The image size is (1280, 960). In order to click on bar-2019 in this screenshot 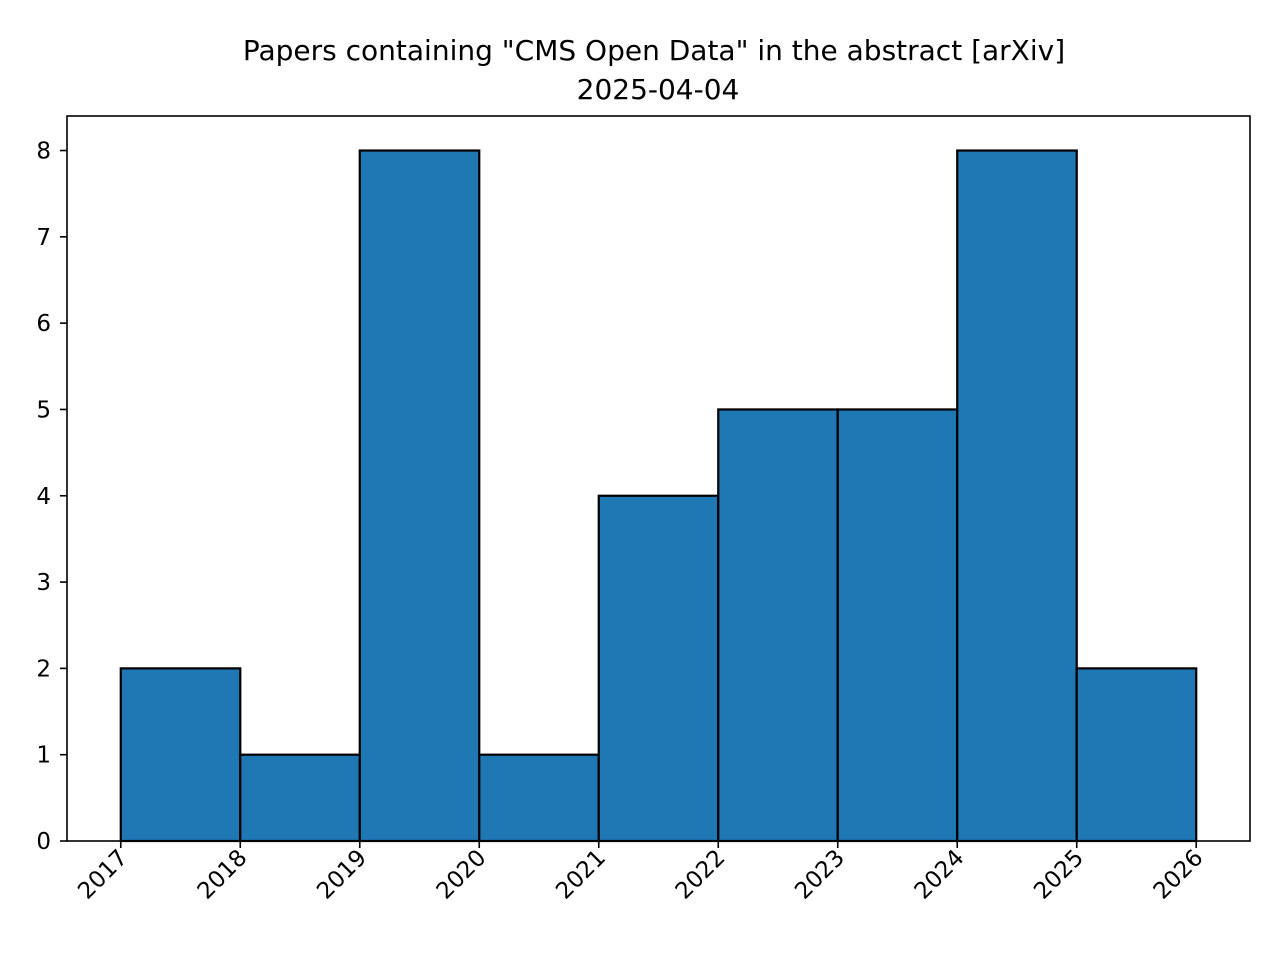, I will do `click(419, 496)`.